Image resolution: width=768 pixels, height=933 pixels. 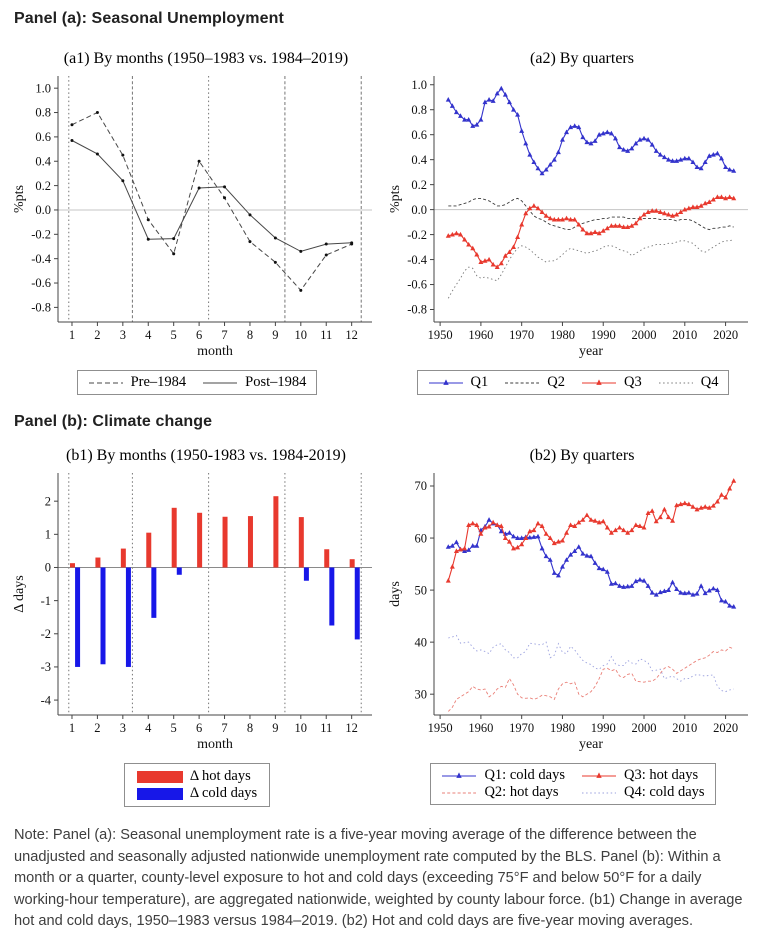 I want to click on a2-legend: Q1 Q2 Q3 Q4, so click(x=573, y=383).